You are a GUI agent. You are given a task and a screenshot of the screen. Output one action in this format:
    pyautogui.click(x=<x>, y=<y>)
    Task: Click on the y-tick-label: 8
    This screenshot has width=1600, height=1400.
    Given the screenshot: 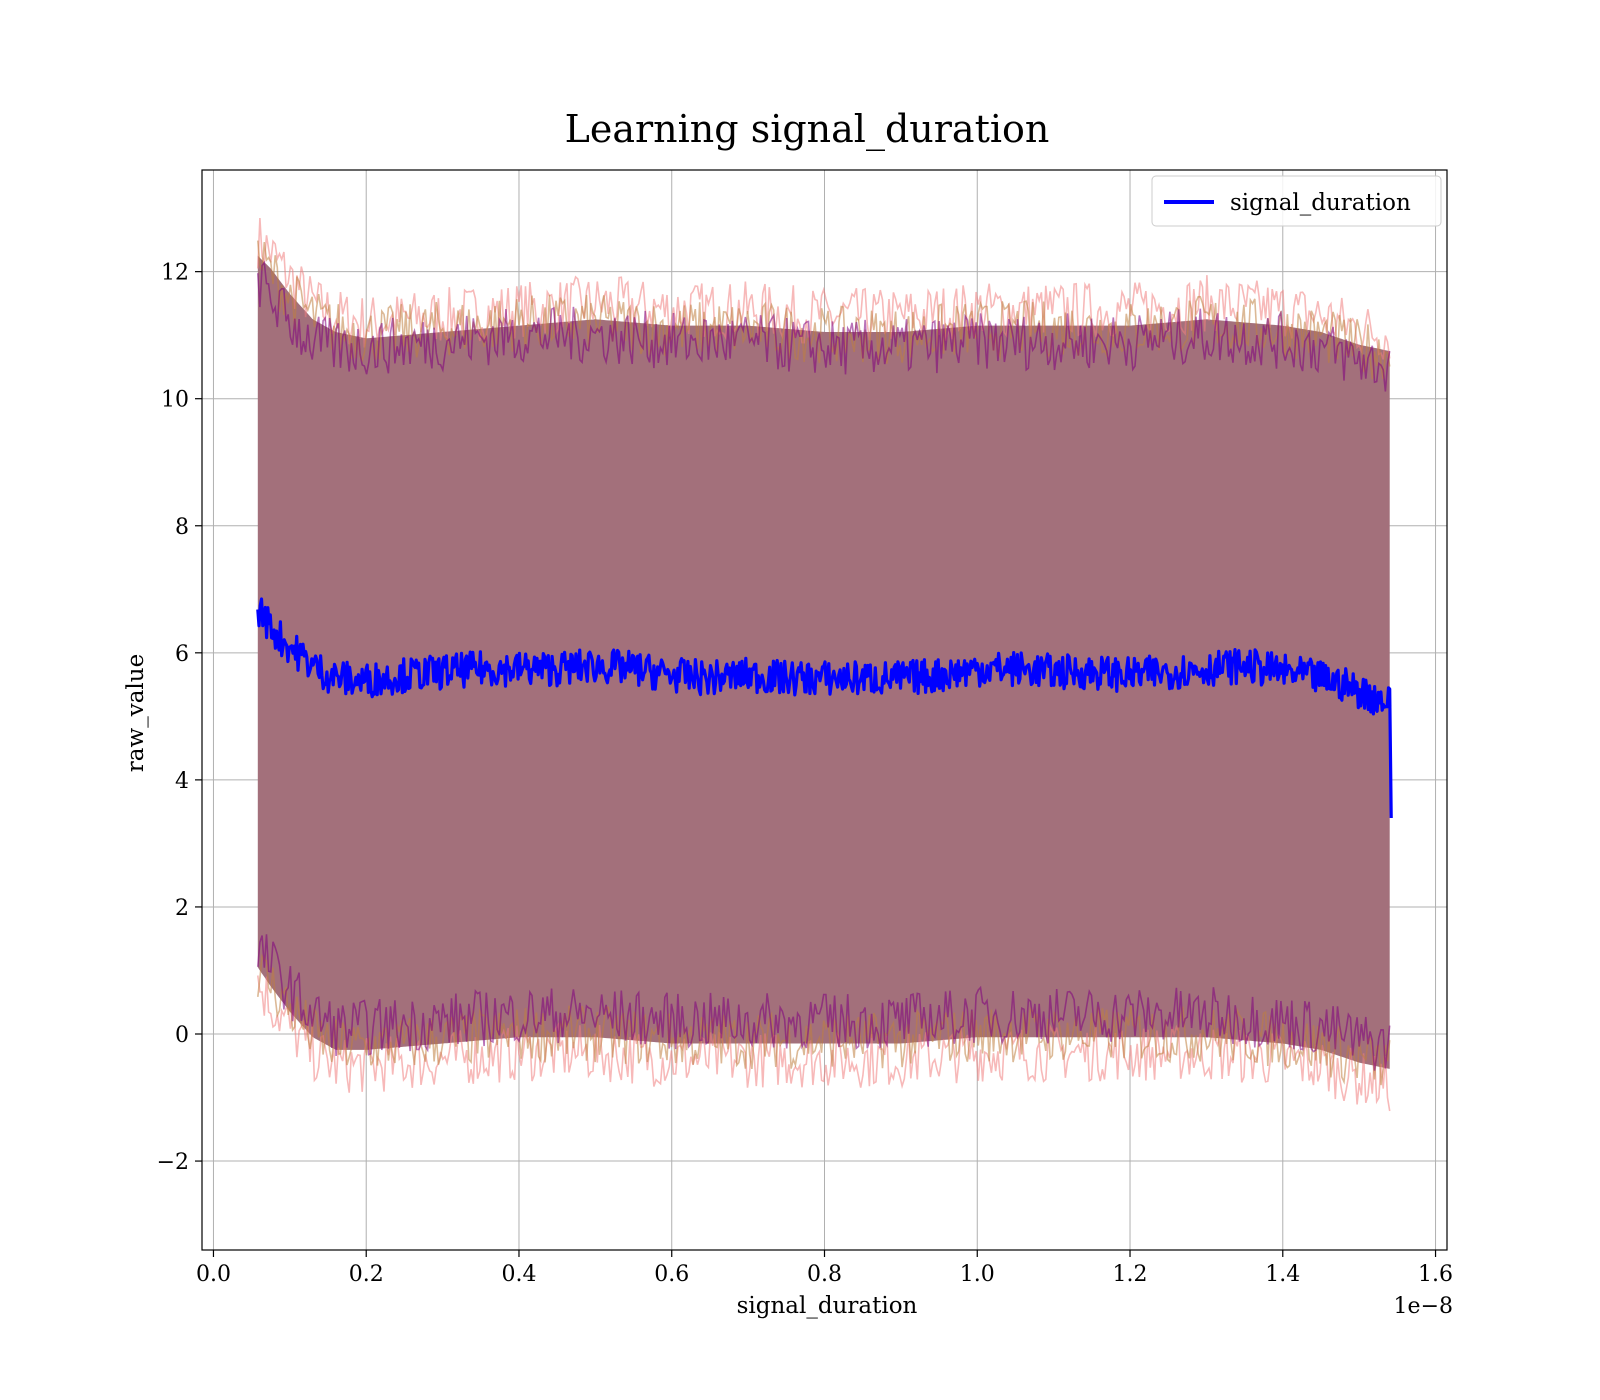 What is the action you would take?
    pyautogui.click(x=182, y=527)
    